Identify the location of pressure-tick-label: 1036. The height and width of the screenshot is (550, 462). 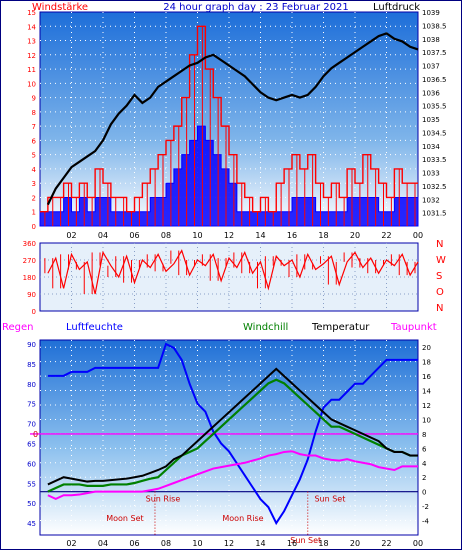
(431, 93).